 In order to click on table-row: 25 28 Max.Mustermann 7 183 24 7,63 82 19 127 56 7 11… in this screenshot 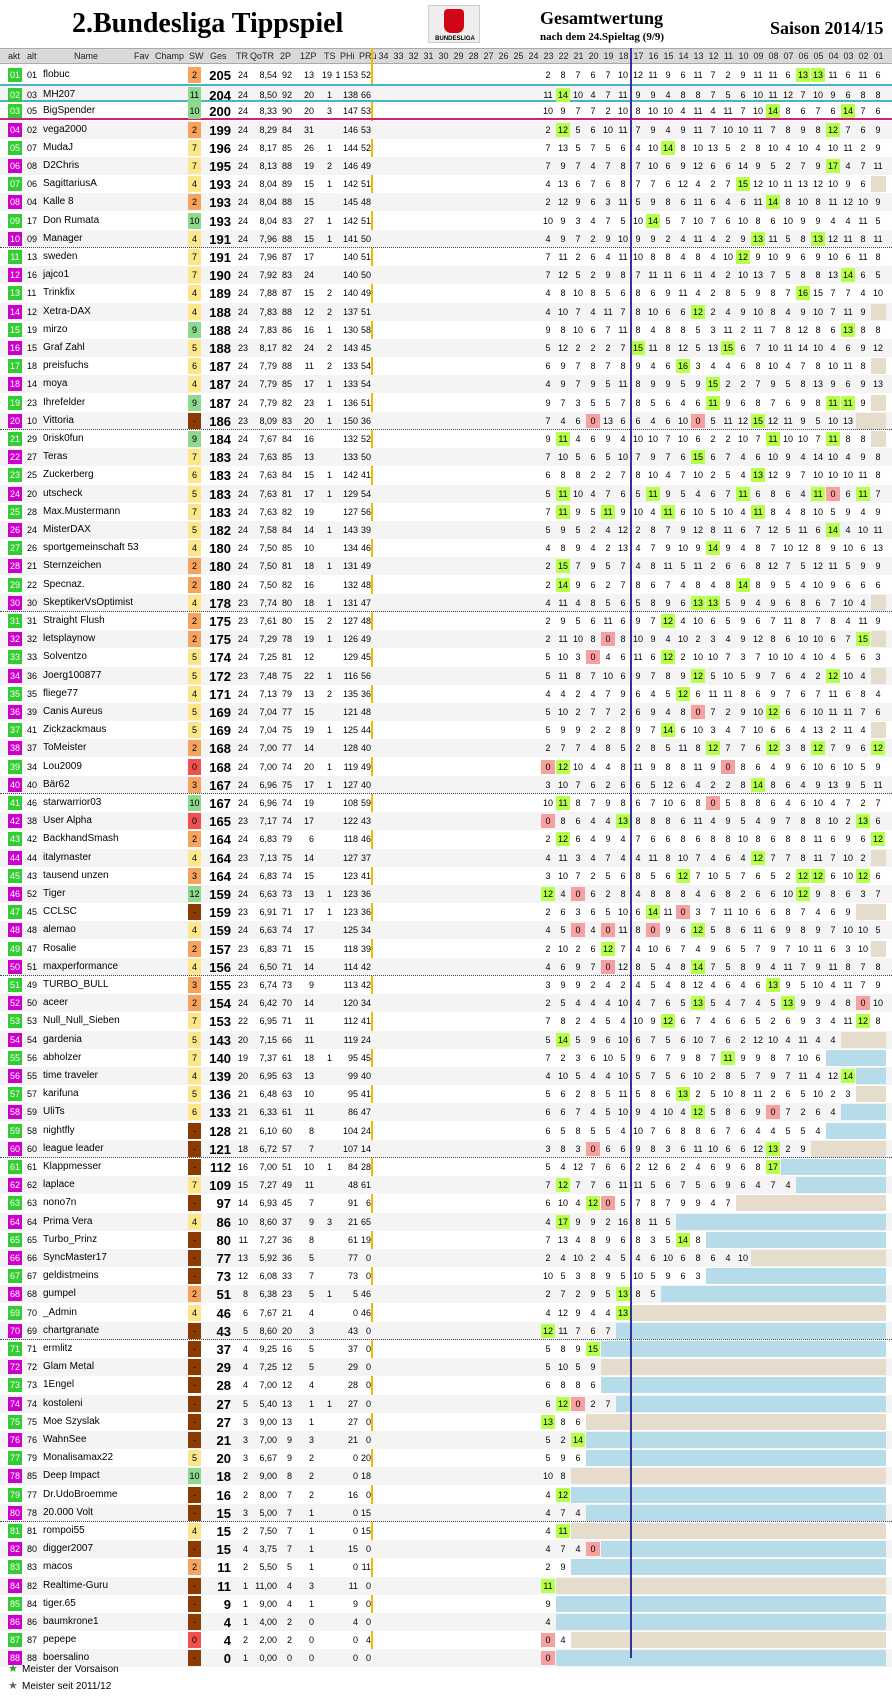, I will do `click(446, 512)`.